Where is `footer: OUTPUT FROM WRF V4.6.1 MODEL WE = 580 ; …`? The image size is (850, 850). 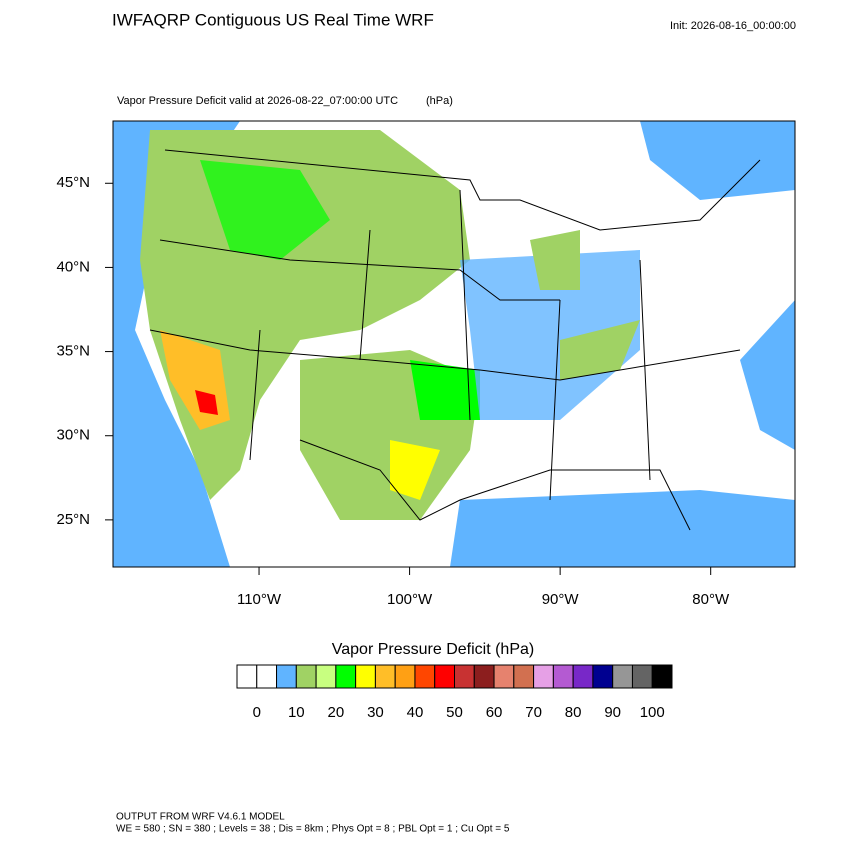
footer: OUTPUT FROM WRF V4.6.1 MODEL WE = 580 ; … is located at coordinates (313, 823).